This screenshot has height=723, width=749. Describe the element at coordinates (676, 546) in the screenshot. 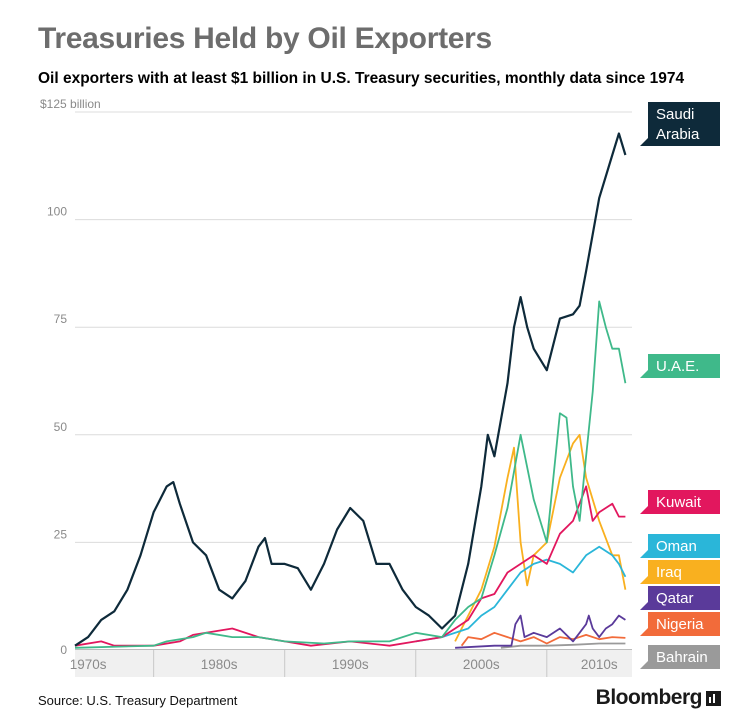

I see `series-label-oman: Oman` at that location.